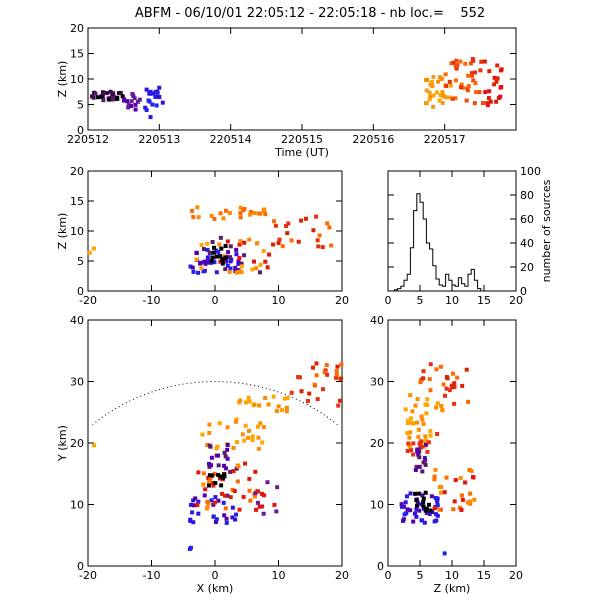  I want to click on zy-x-tick-label: 10, so click(452, 575).